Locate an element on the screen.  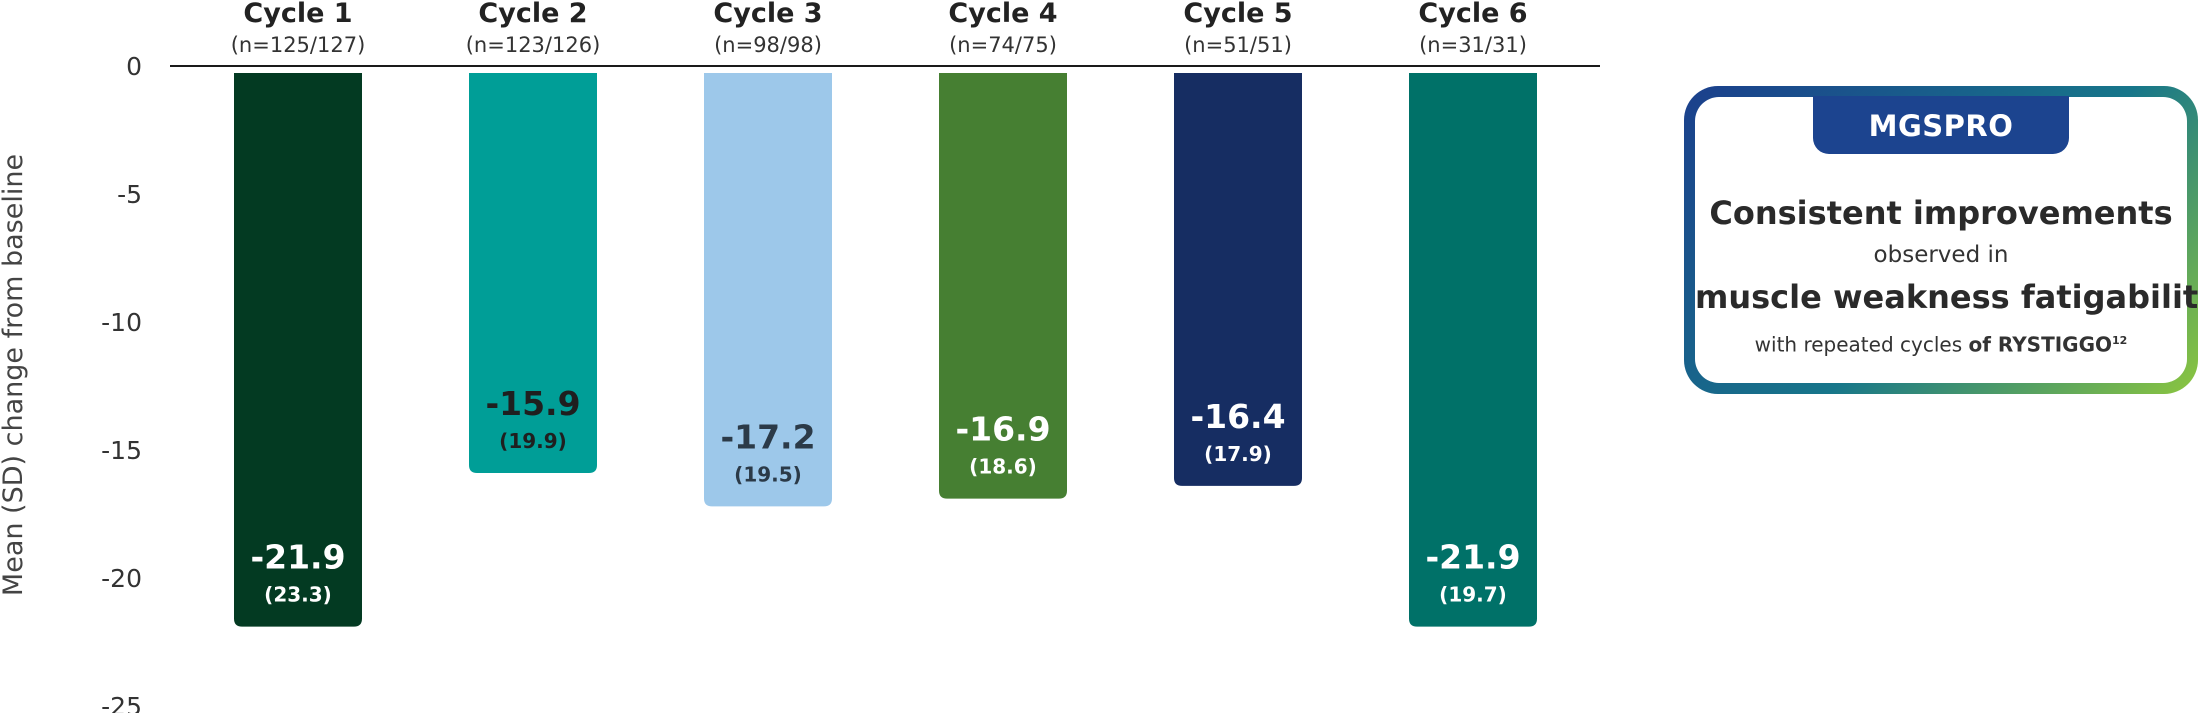
y-tick-label: -20 is located at coordinates (121, 578).